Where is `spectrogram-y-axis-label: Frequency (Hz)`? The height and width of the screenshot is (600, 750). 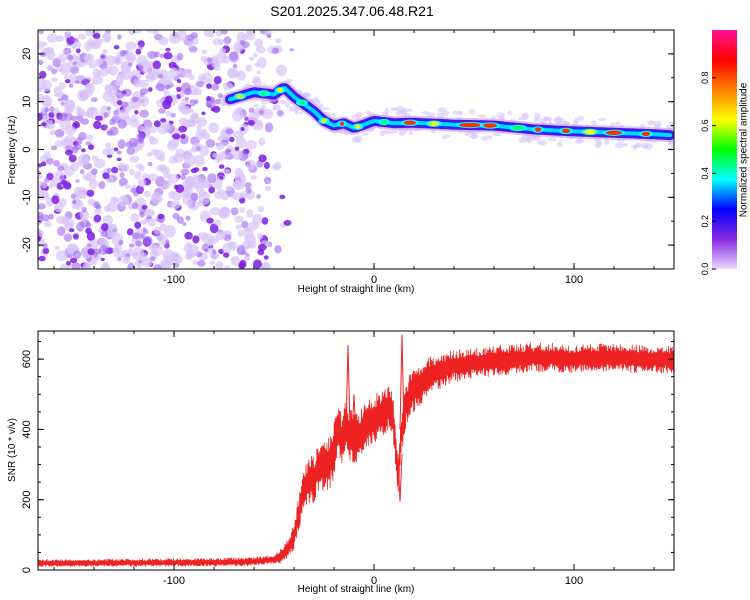 spectrogram-y-axis-label: Frequency (Hz) is located at coordinates (12, 150).